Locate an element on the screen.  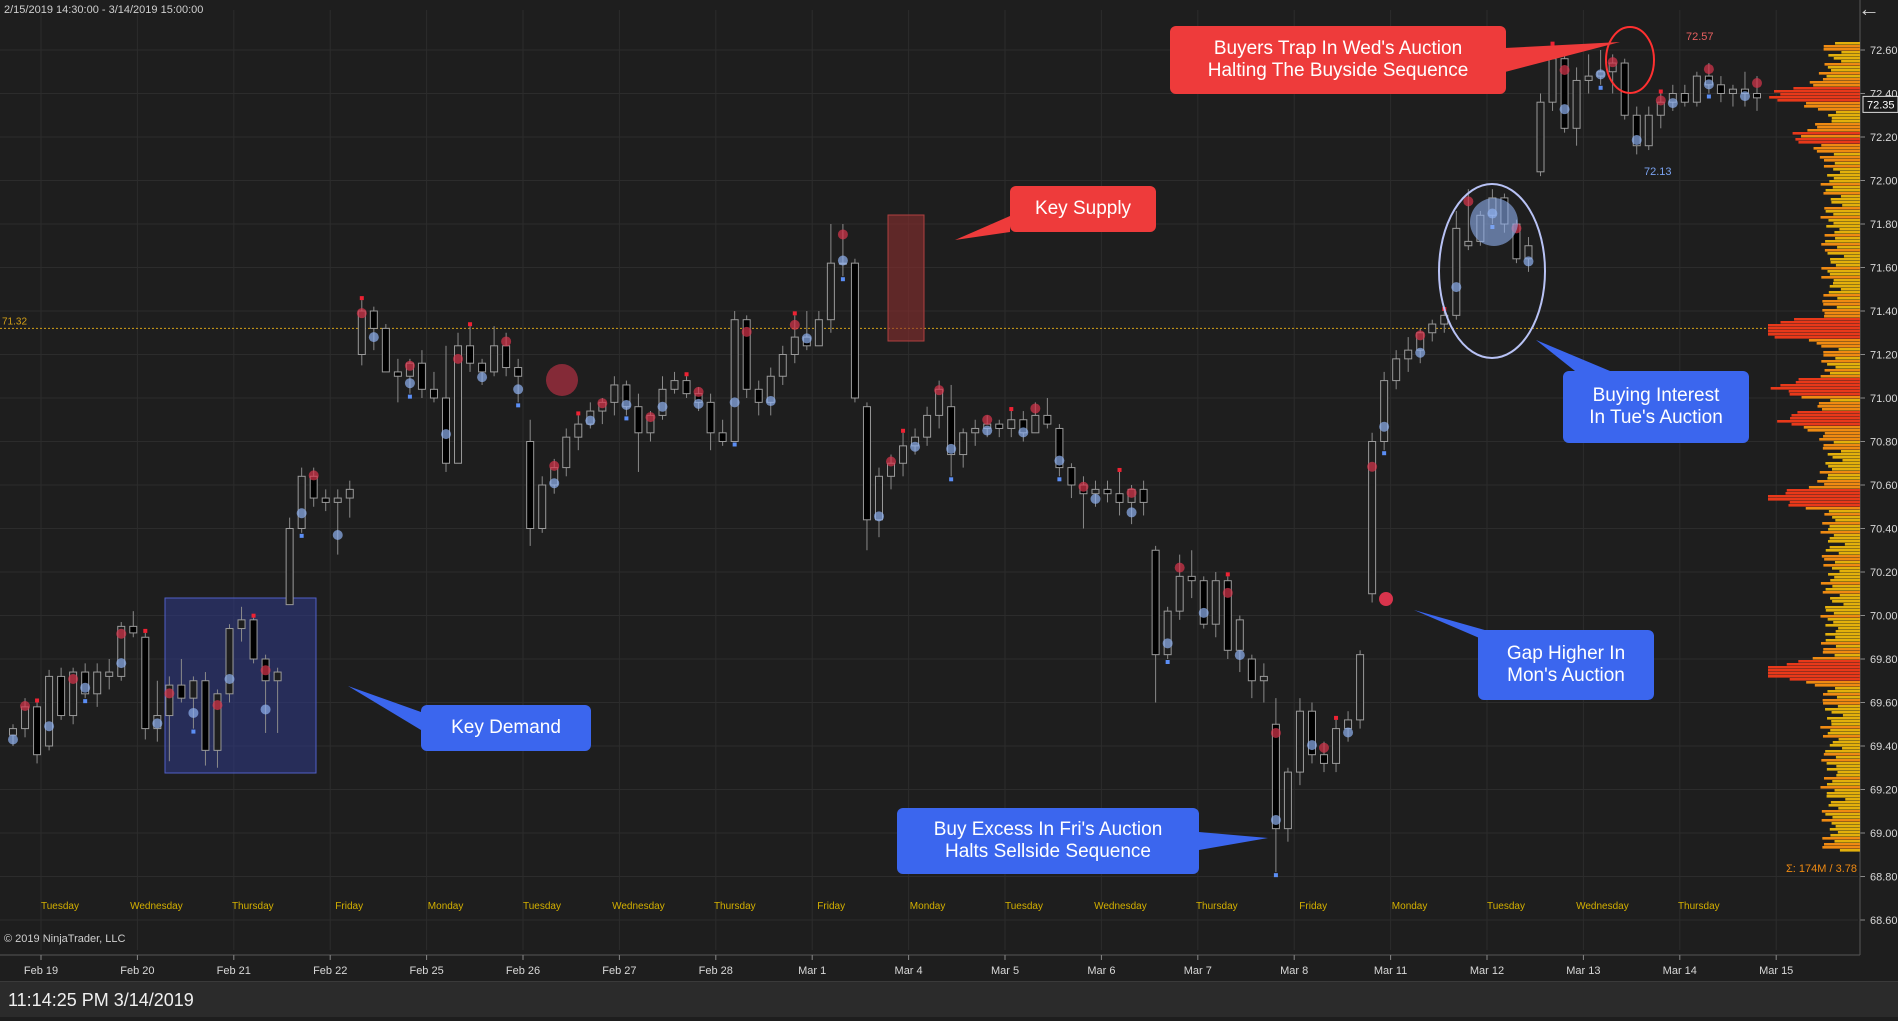
volume-profile is located at coordinates (1814, 447).